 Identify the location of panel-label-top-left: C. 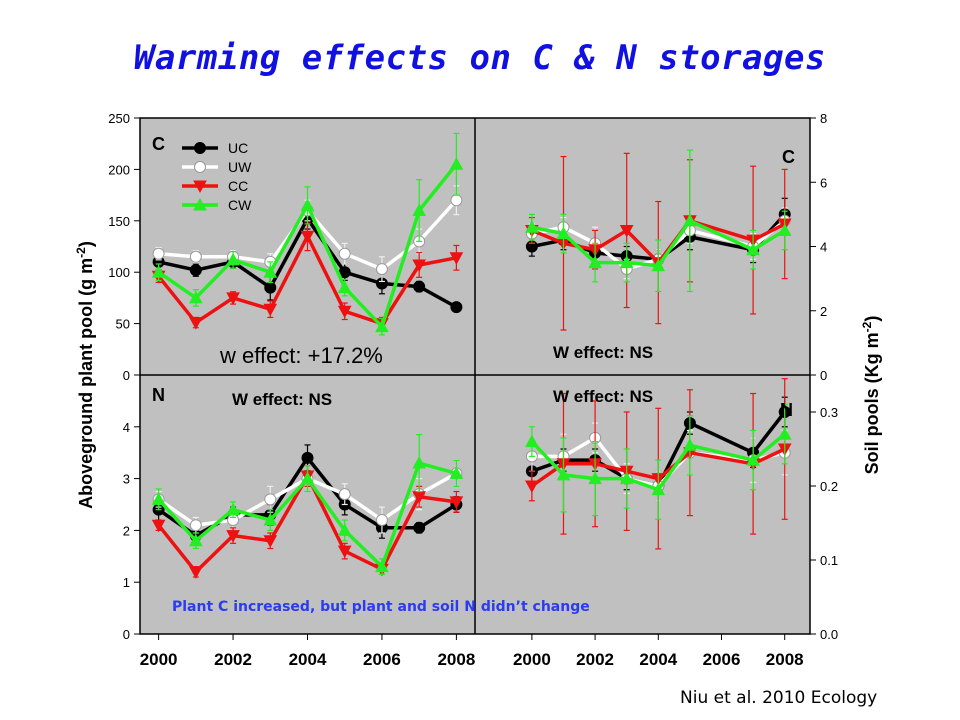
(158, 144).